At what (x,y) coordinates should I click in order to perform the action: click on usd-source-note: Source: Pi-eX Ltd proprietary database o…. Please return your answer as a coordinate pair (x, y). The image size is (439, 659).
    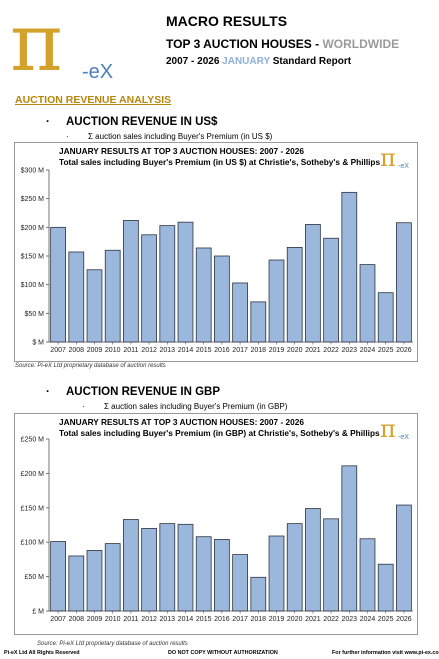
    Looking at the image, I should click on (90, 366).